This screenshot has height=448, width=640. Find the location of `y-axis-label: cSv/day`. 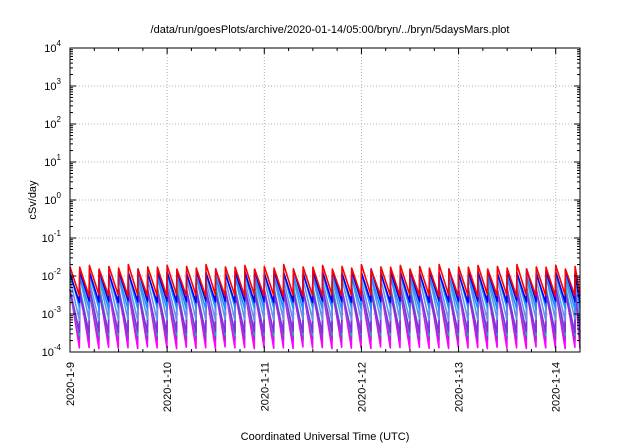

y-axis-label: cSv/day is located at coordinates (33, 200).